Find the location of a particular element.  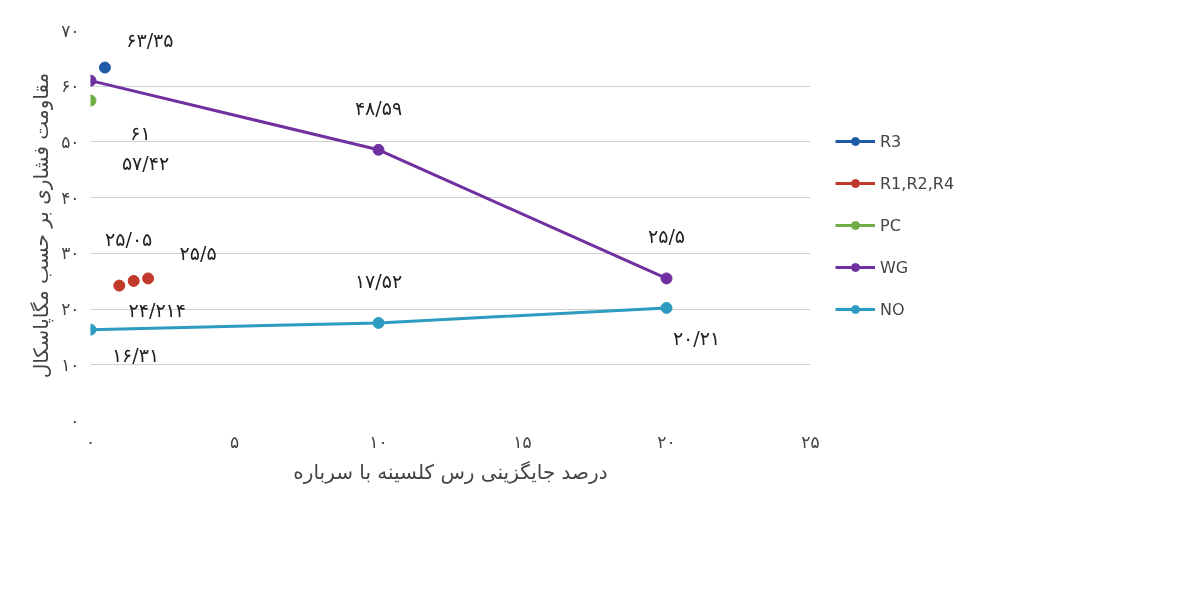

y-tick-label: ۲۰ is located at coordinates (70, 309).